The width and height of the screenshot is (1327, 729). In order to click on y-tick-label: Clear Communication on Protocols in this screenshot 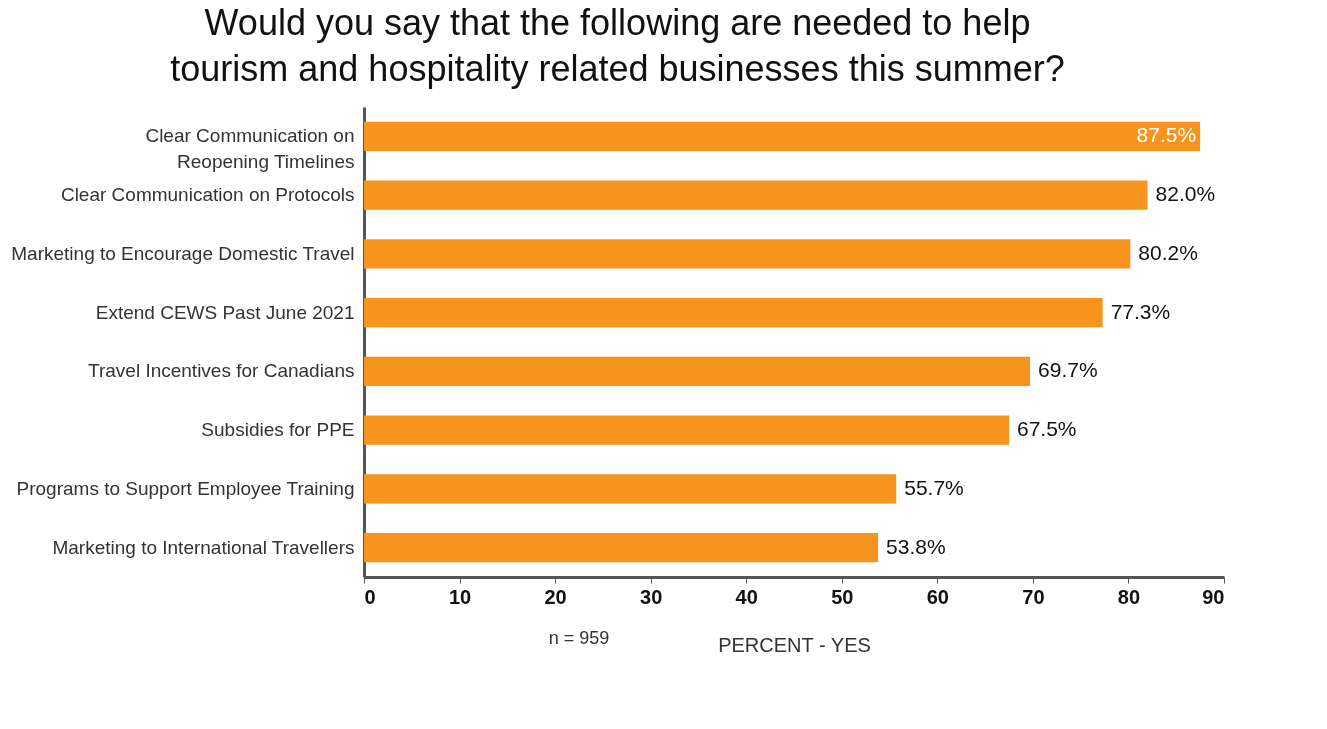, I will do `click(207, 195)`.